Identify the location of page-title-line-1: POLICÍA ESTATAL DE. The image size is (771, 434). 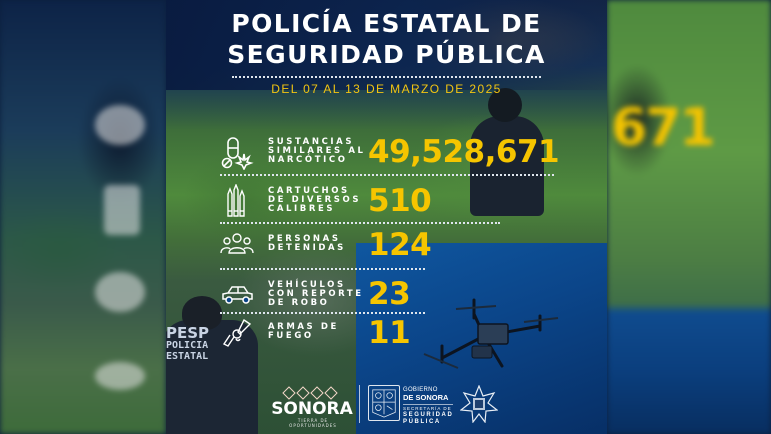
(386, 23).